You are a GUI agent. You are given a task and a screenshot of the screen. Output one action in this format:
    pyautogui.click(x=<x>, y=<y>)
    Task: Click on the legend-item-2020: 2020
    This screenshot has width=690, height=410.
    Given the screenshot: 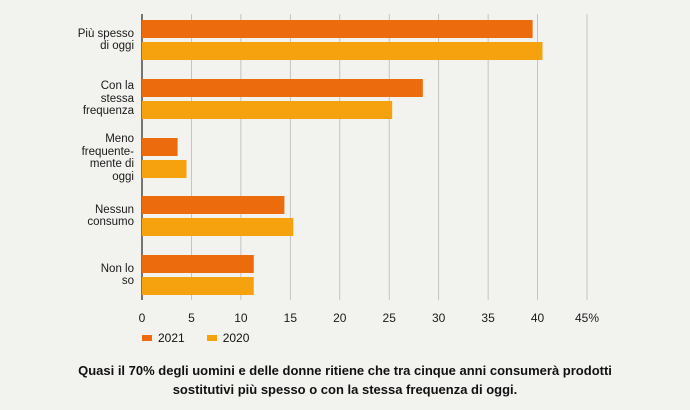 What is the action you would take?
    pyautogui.click(x=228, y=338)
    